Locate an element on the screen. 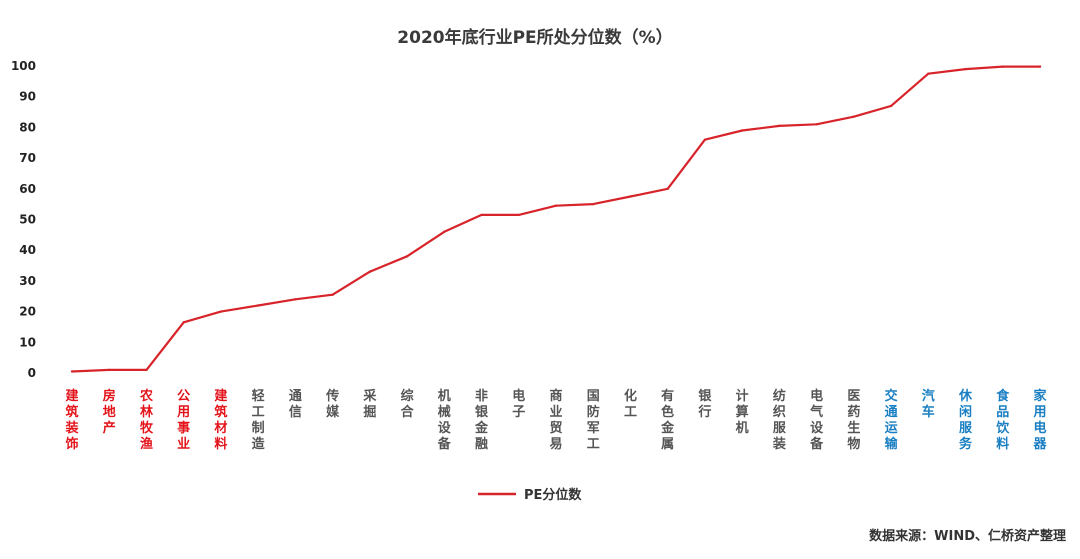 This screenshot has height=559, width=1080. legend: PE分位数 is located at coordinates (530, 495).